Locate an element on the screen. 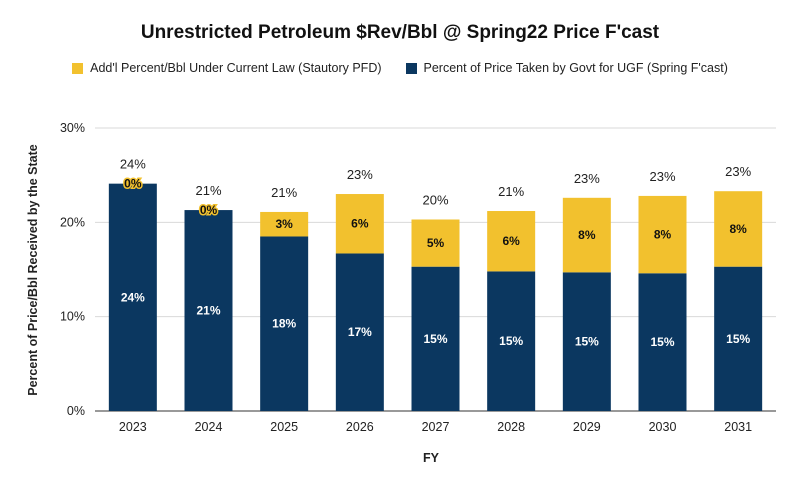  legend-swatch-ugf is located at coordinates (411, 68).